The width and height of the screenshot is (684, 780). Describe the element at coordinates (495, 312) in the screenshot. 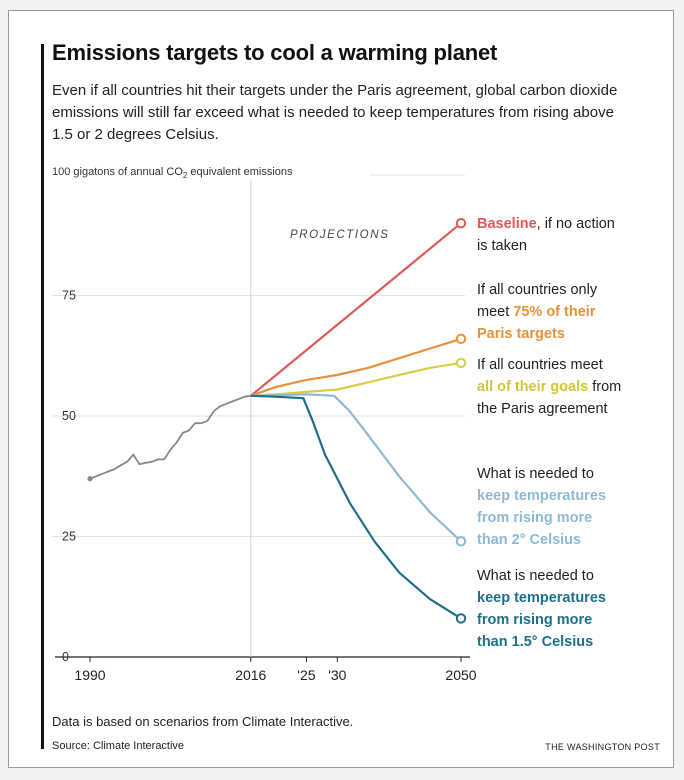

I see `label-75-line2-before: meet` at that location.